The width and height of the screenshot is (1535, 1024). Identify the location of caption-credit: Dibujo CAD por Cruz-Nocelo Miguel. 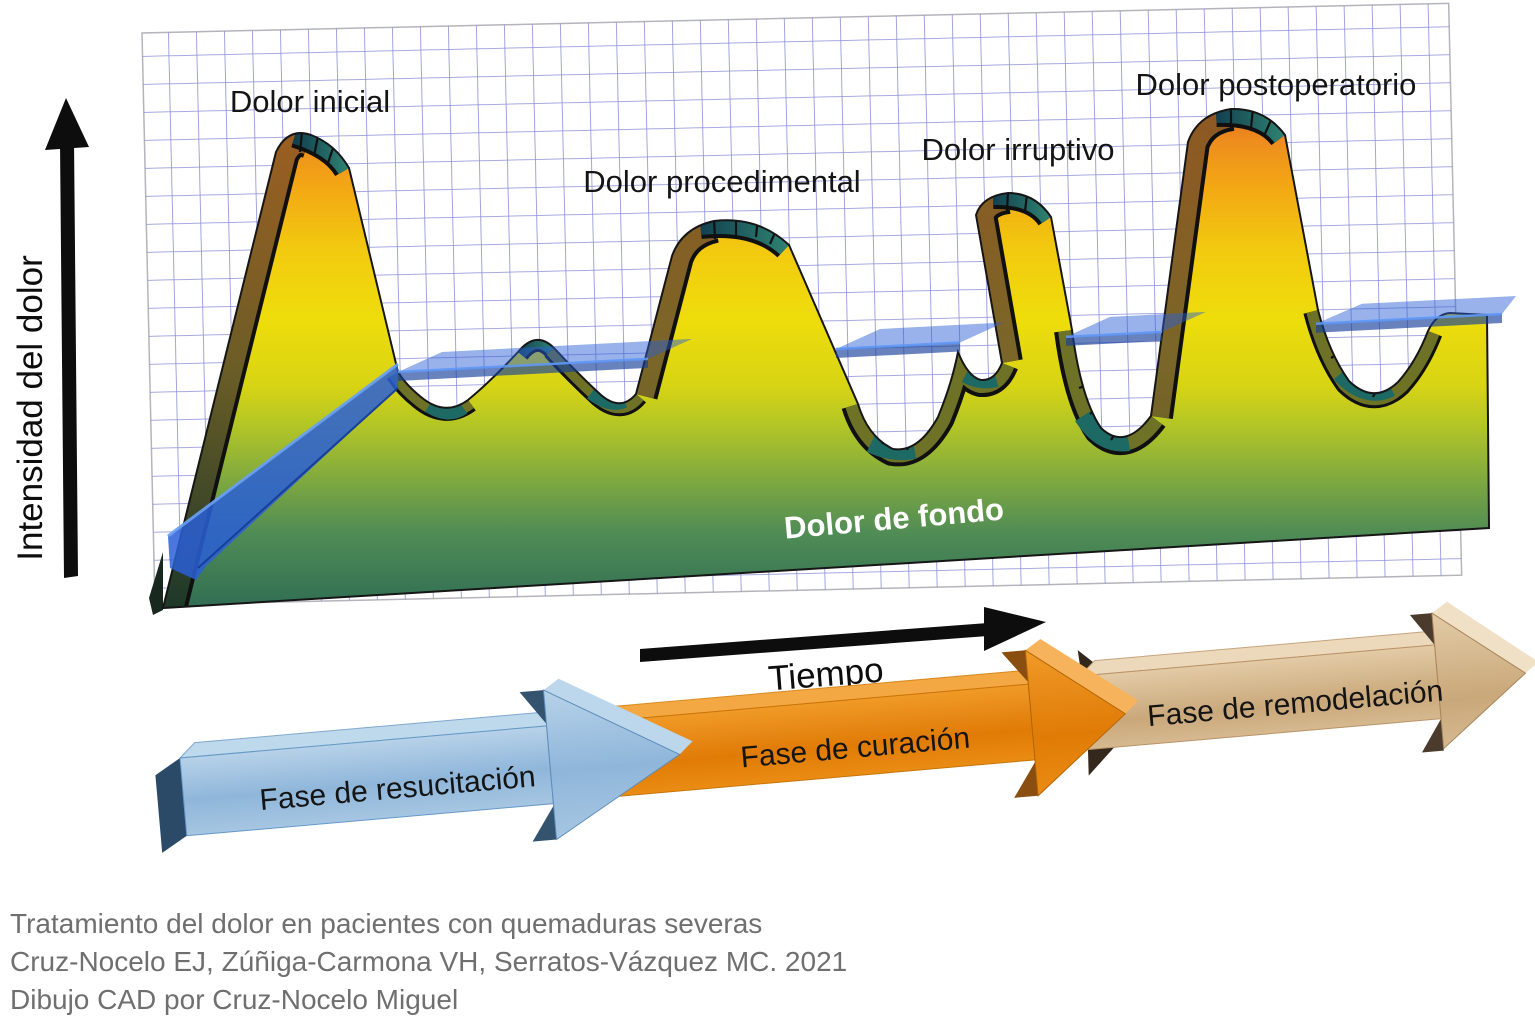
(234, 999).